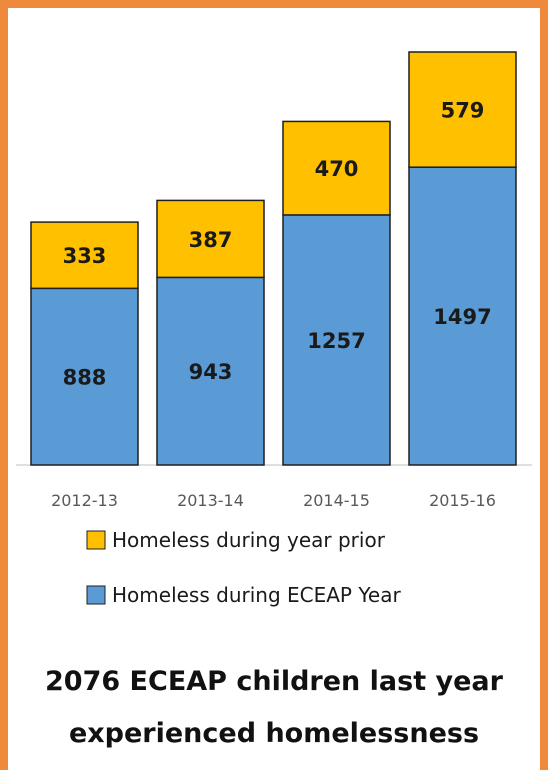 This screenshot has width=548, height=770. I want to click on legend-label-eceap-year: Homeless during ECEAP Year, so click(256, 595).